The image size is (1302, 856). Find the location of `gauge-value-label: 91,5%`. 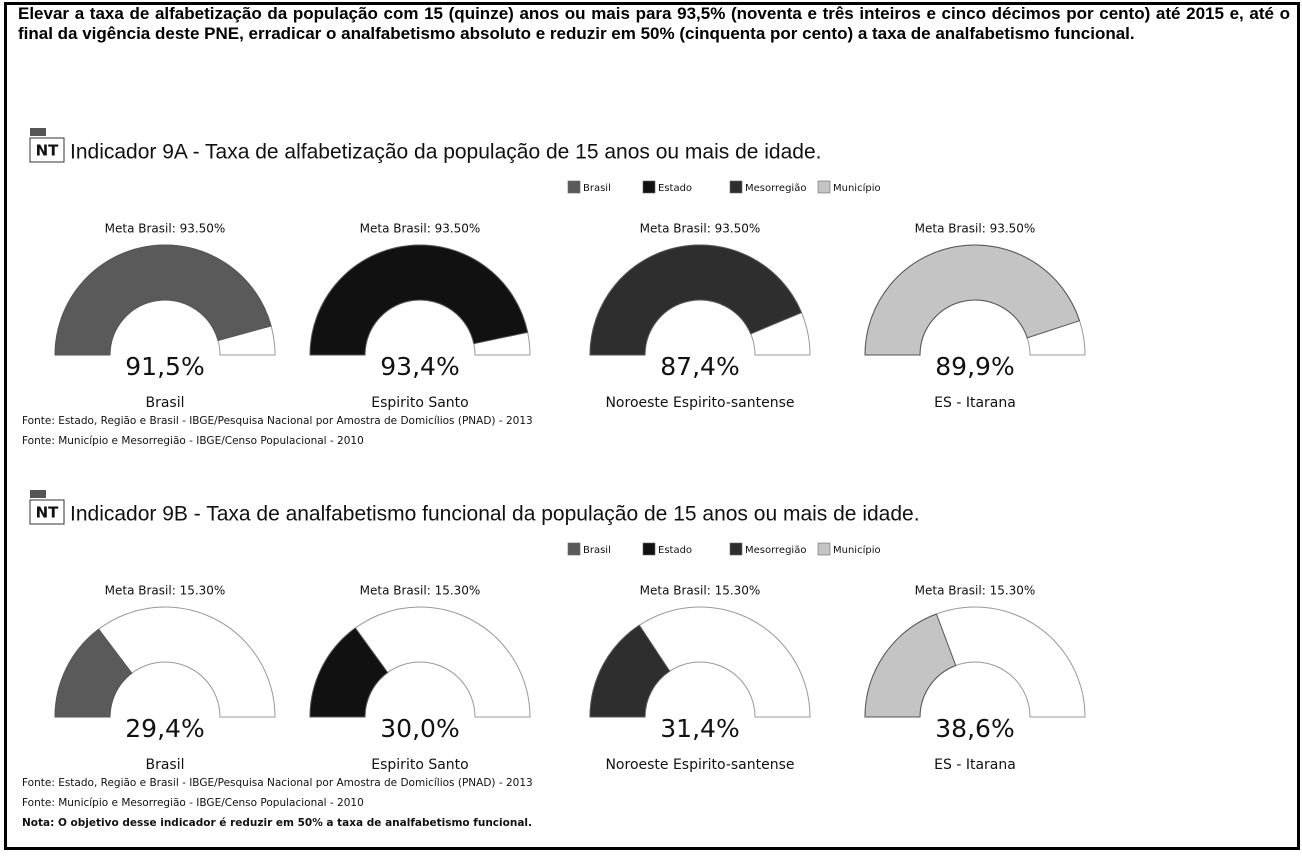

gauge-value-label: 91,5% is located at coordinates (164, 366).